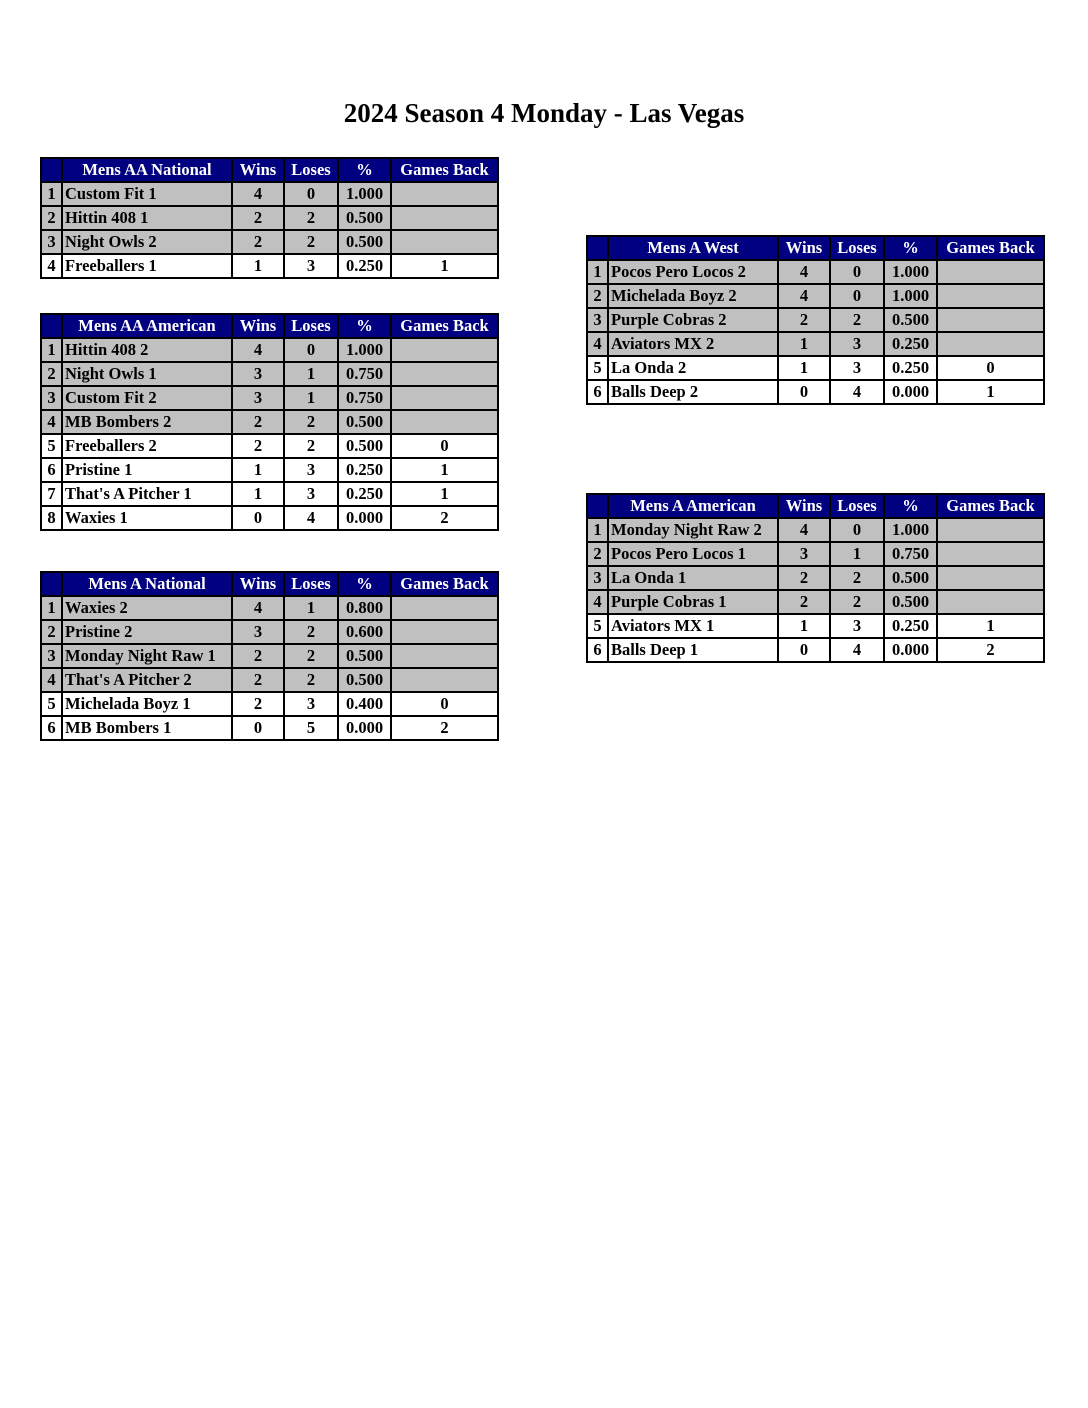  Describe the element at coordinates (364, 398) in the screenshot. I see `pct-cell: 0.750` at that location.